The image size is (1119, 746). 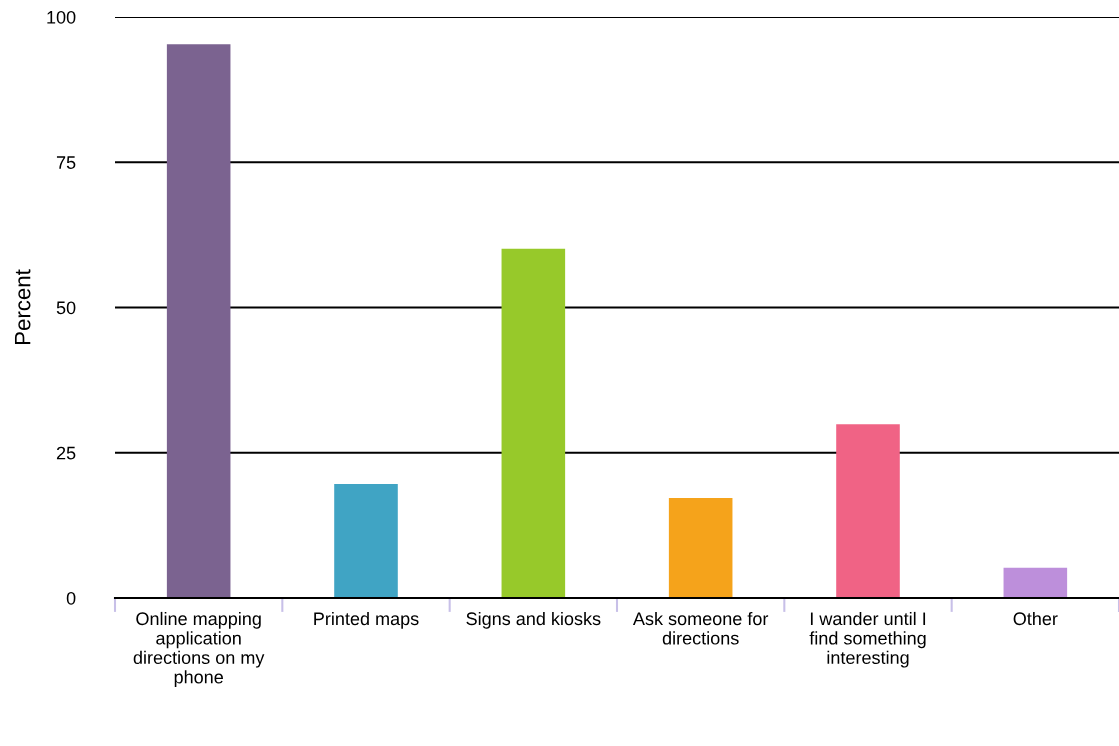 What do you see at coordinates (61, 17) in the screenshot?
I see `y-tick-label: 100` at bounding box center [61, 17].